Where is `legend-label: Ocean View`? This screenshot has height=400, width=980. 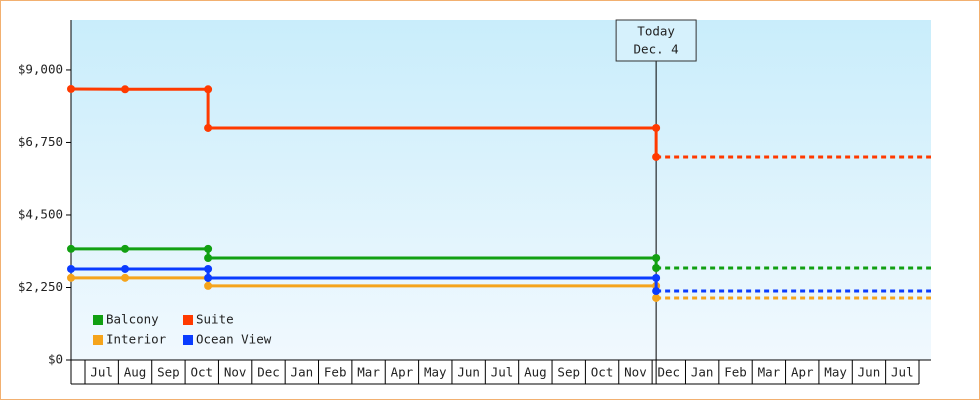
legend-label: Ocean View is located at coordinates (234, 339).